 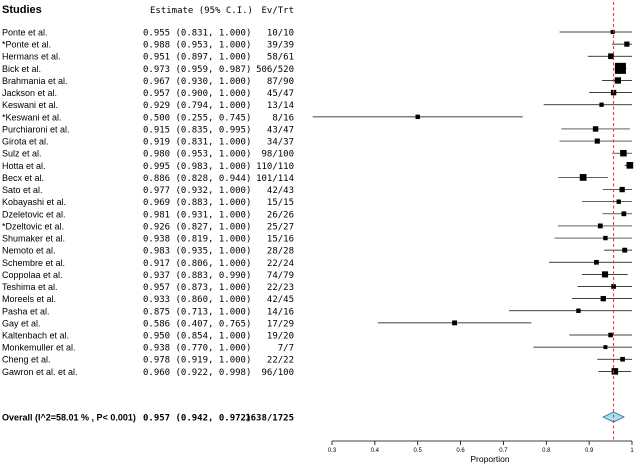 I want to click on study-name: Gay et al., so click(x=21, y=323).